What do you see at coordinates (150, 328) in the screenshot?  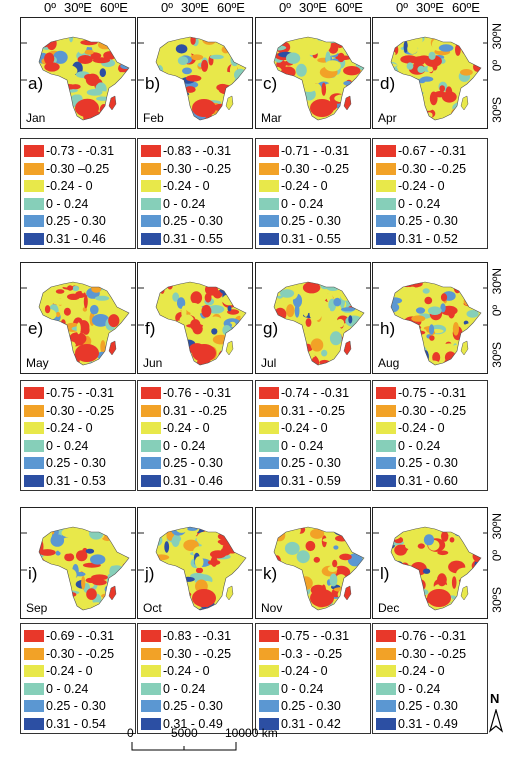 I see `panel-letter: f)` at bounding box center [150, 328].